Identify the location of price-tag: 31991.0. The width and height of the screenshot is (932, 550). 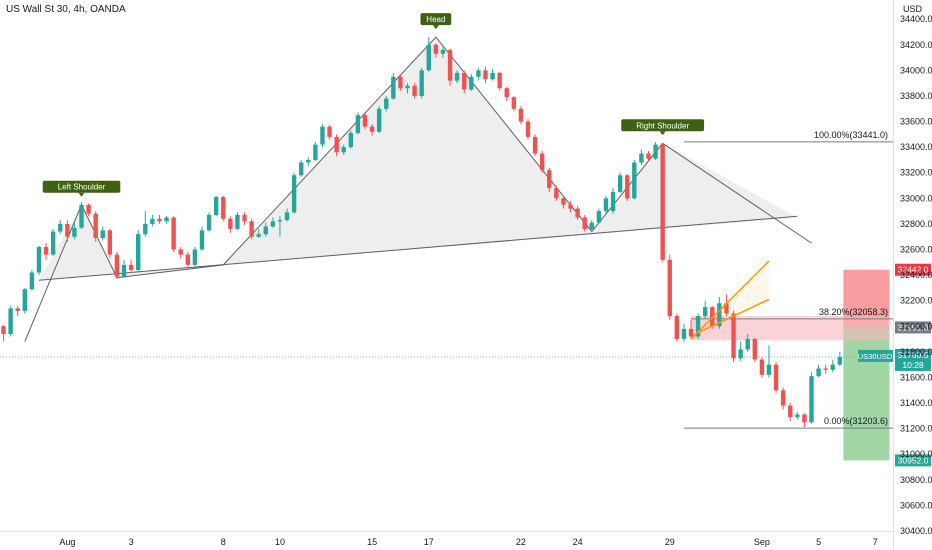
(913, 327).